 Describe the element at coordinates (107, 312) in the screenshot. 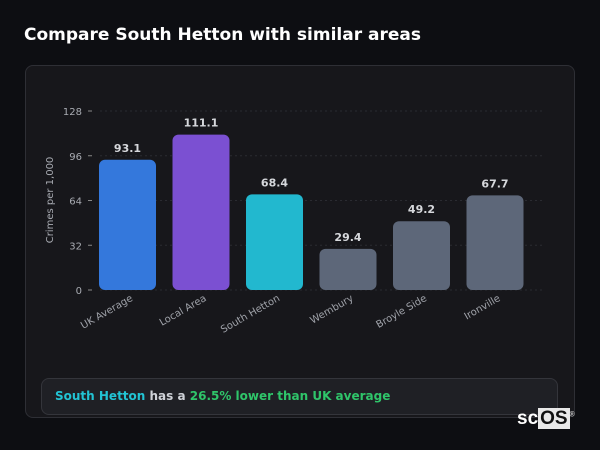

I see `x-tick-label: UK Average` at that location.